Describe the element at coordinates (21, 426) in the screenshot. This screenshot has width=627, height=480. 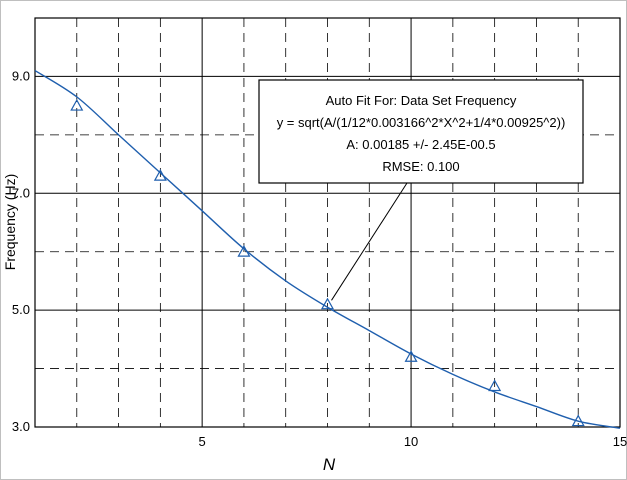
I see `y-tick-label: 3.0` at that location.